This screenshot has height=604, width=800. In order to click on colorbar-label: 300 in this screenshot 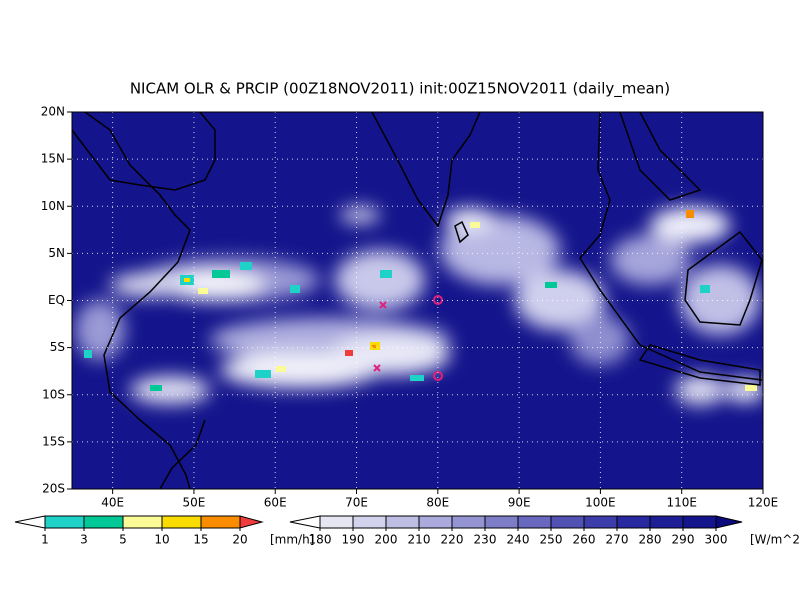, I will do `click(716, 540)`.